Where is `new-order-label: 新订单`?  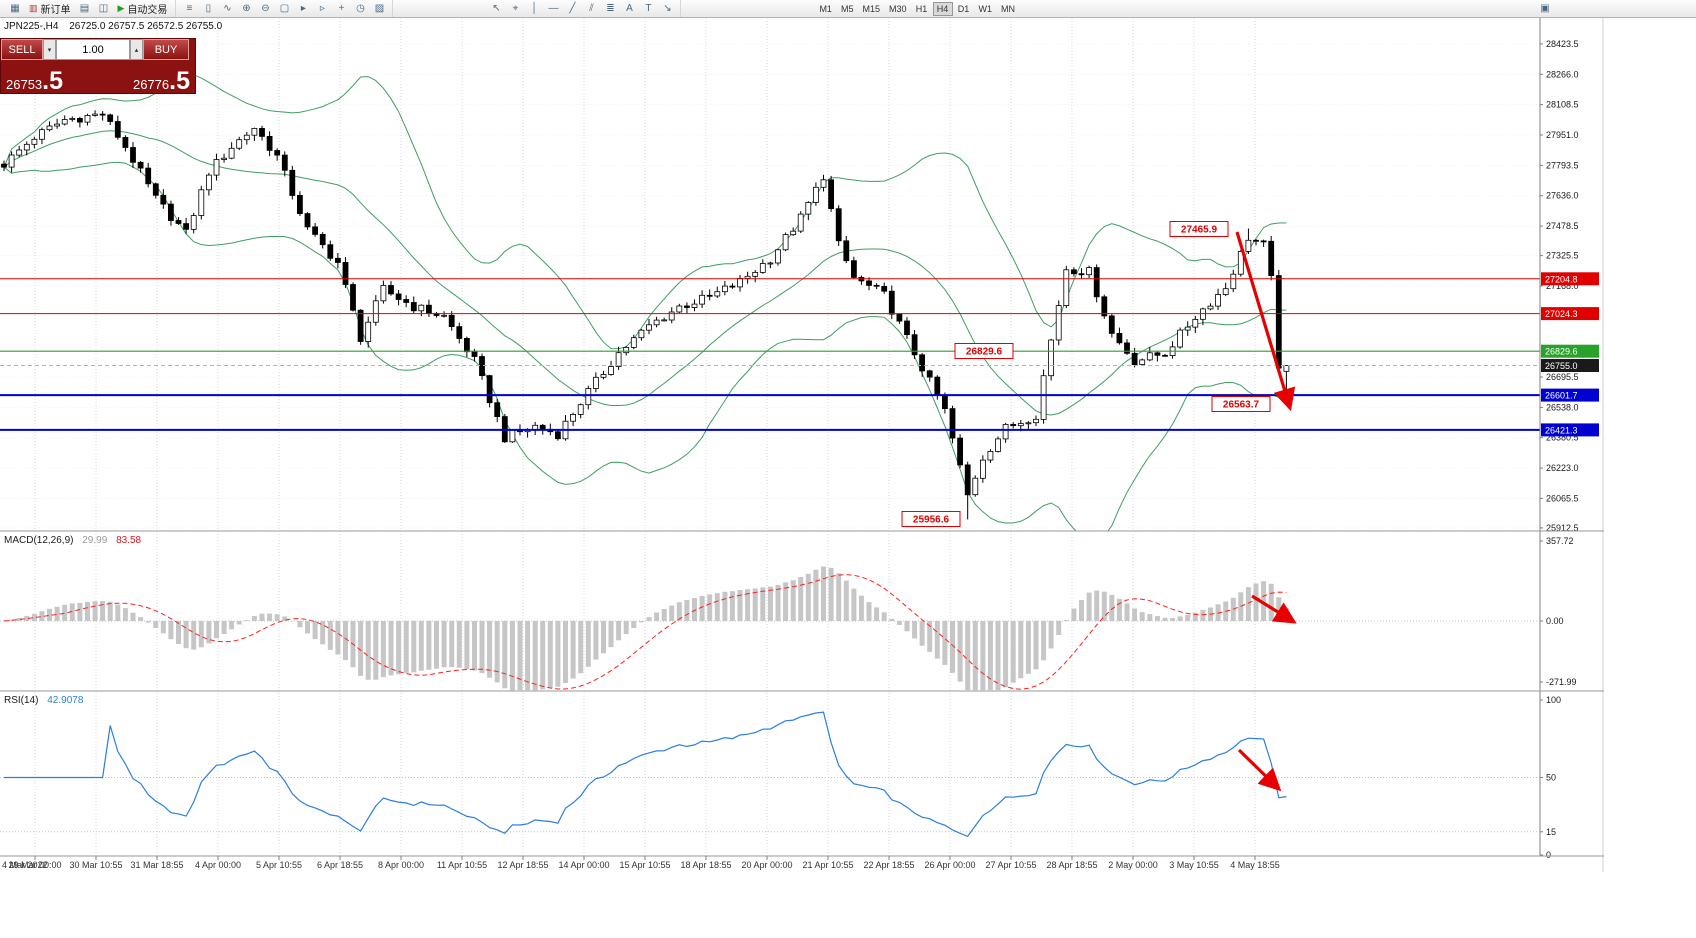 new-order-label: 新订单 is located at coordinates (55, 10).